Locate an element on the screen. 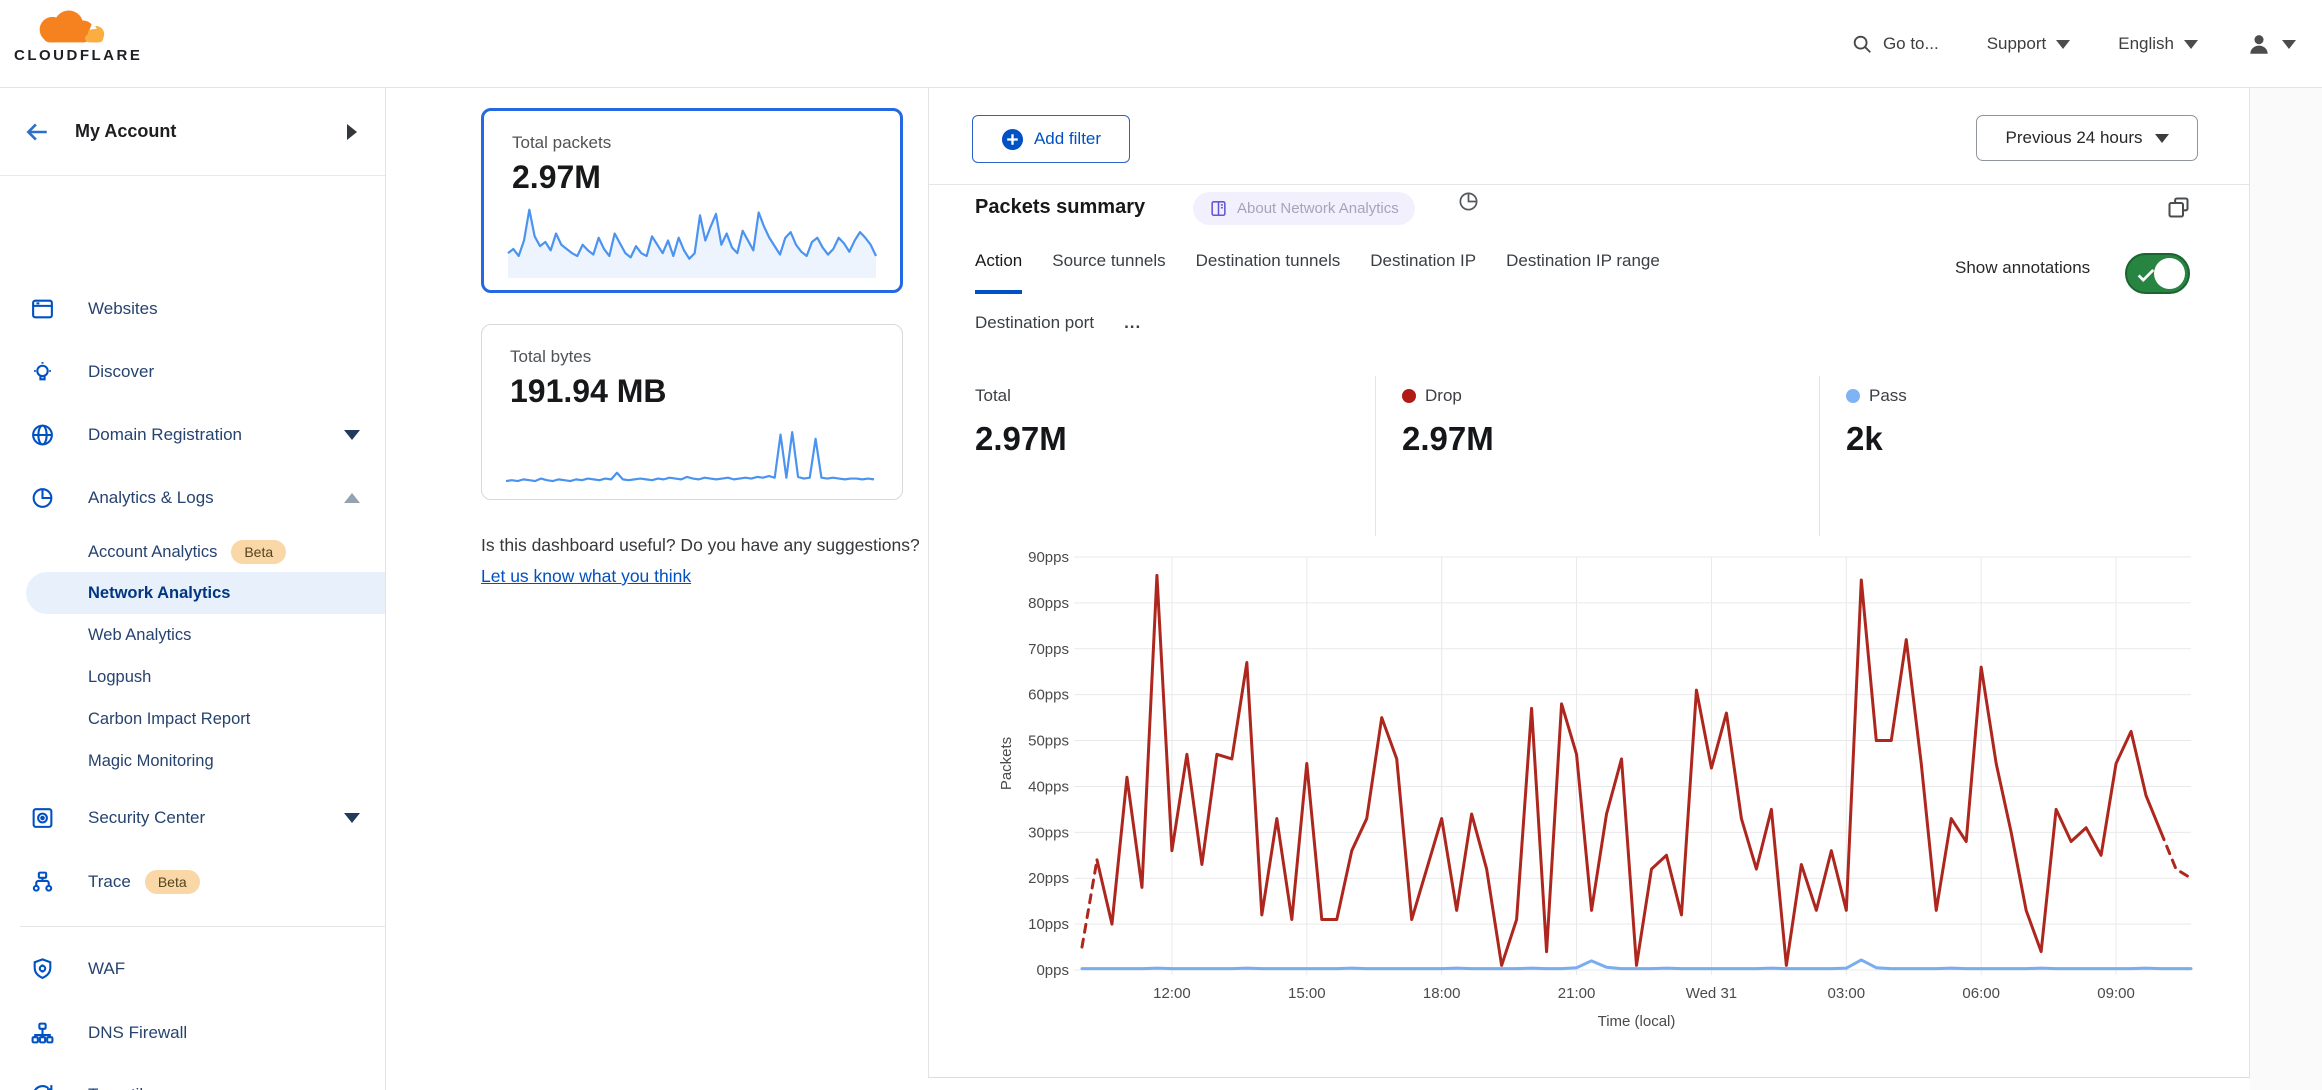 This screenshot has height=1090, width=2322. stat-drop: Drop 2.97M is located at coordinates (1597, 456).